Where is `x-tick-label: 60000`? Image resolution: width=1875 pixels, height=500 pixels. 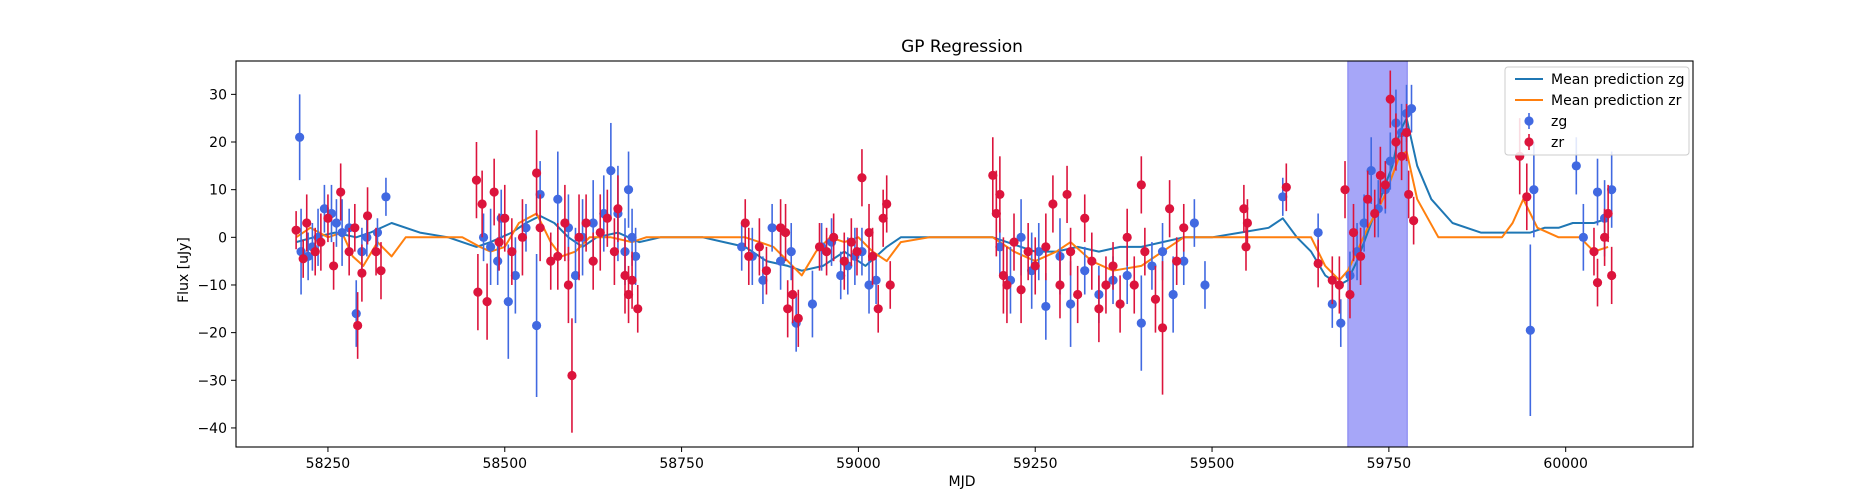 x-tick-label: 60000 is located at coordinates (1565, 464).